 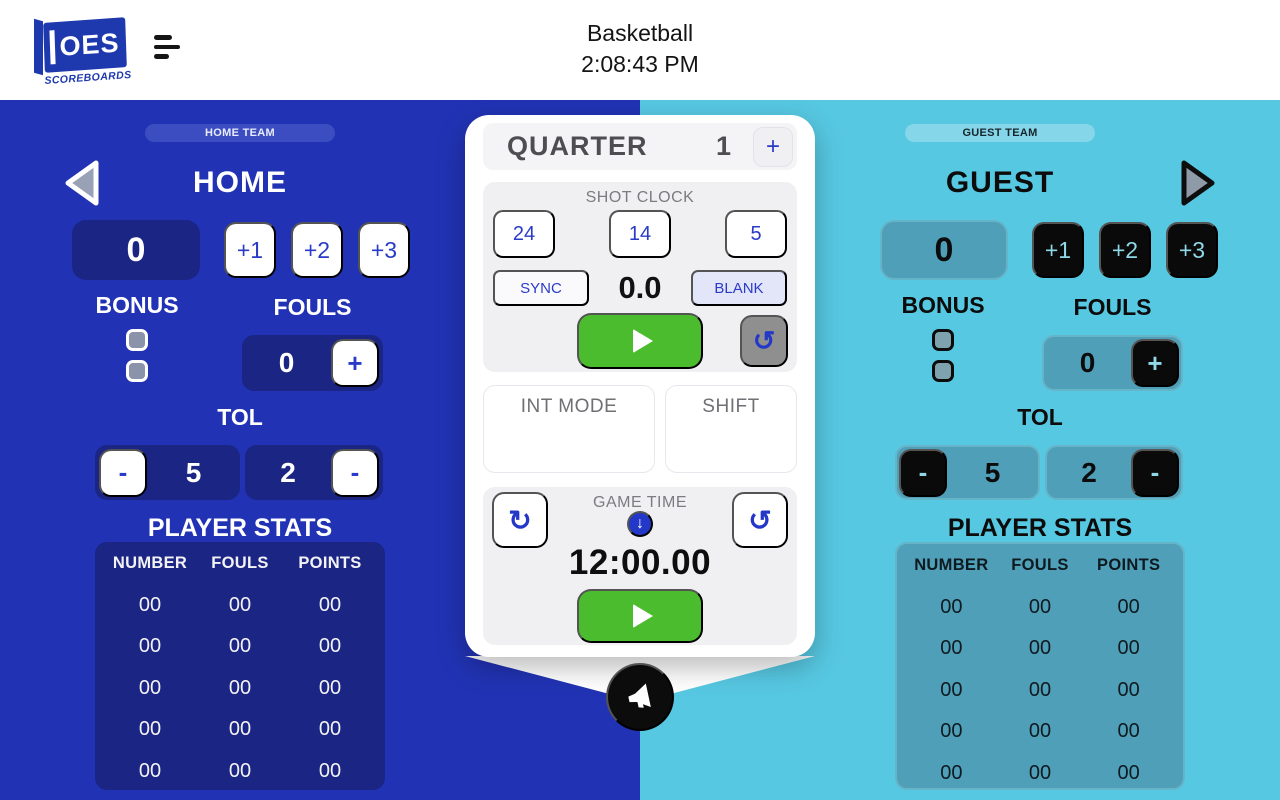 I want to click on guest-team-name: GUEST, so click(x=1000, y=182).